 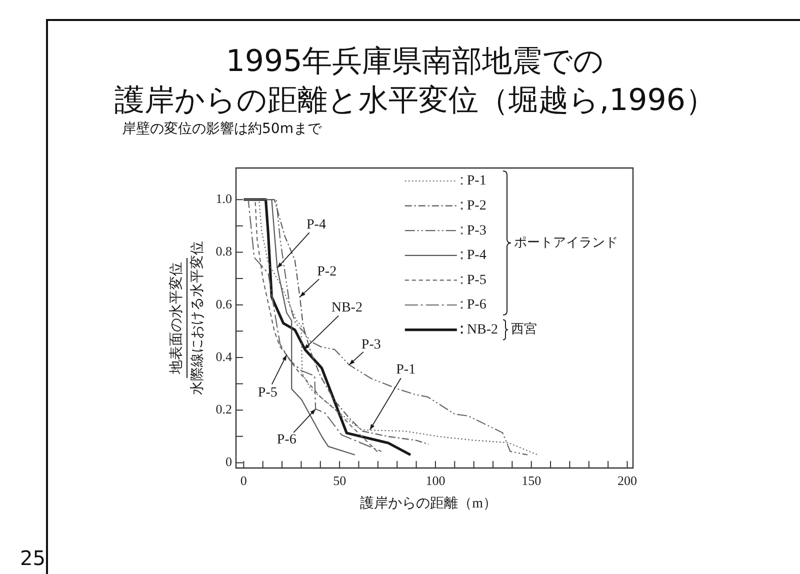 What do you see at coordinates (476, 305) in the screenshot?
I see `legend-label: P-6` at bounding box center [476, 305].